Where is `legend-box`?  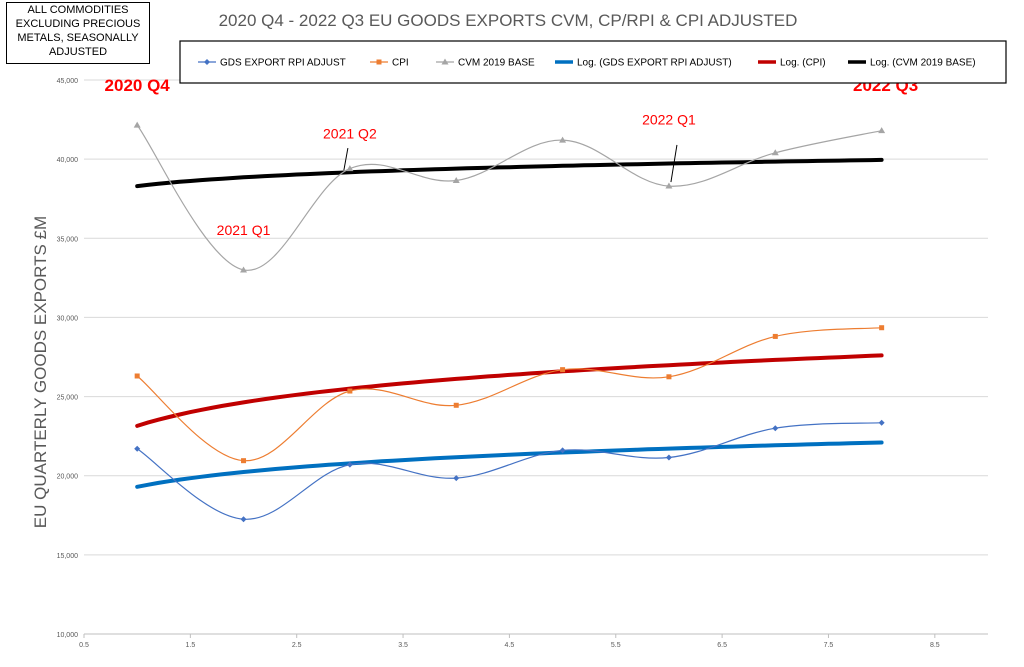 legend-box is located at coordinates (593, 62).